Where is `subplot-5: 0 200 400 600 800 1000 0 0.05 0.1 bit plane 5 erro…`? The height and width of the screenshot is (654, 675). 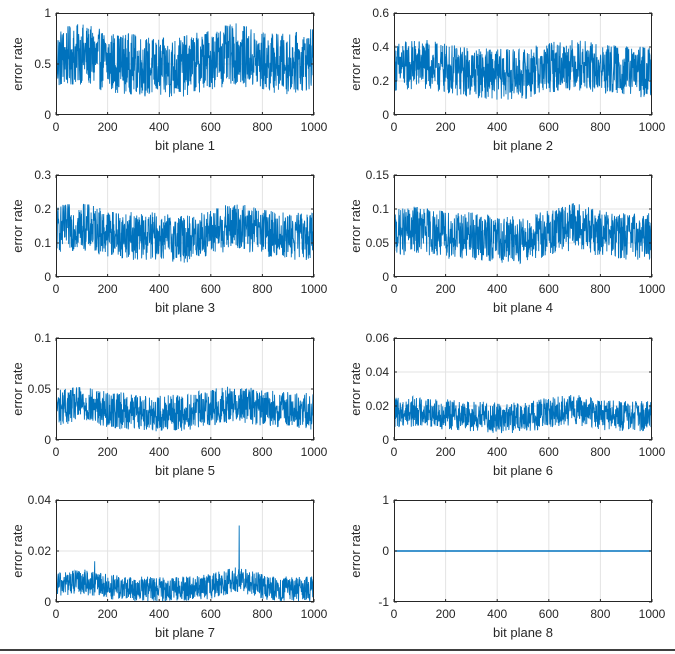
subplot-5: 0 200 400 600 800 1000 0 0.05 0.1 bit plane 5 erro… is located at coordinates (169, 404).